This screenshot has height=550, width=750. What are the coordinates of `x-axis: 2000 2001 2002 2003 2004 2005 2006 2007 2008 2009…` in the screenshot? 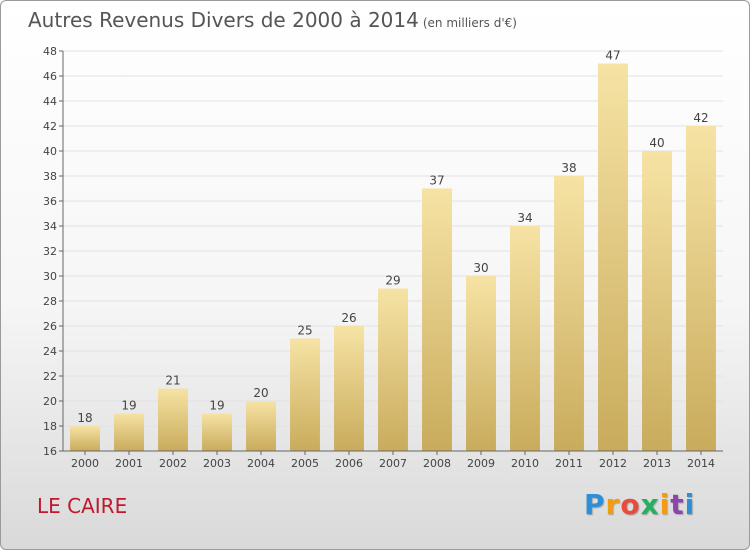 It's located at (393, 460).